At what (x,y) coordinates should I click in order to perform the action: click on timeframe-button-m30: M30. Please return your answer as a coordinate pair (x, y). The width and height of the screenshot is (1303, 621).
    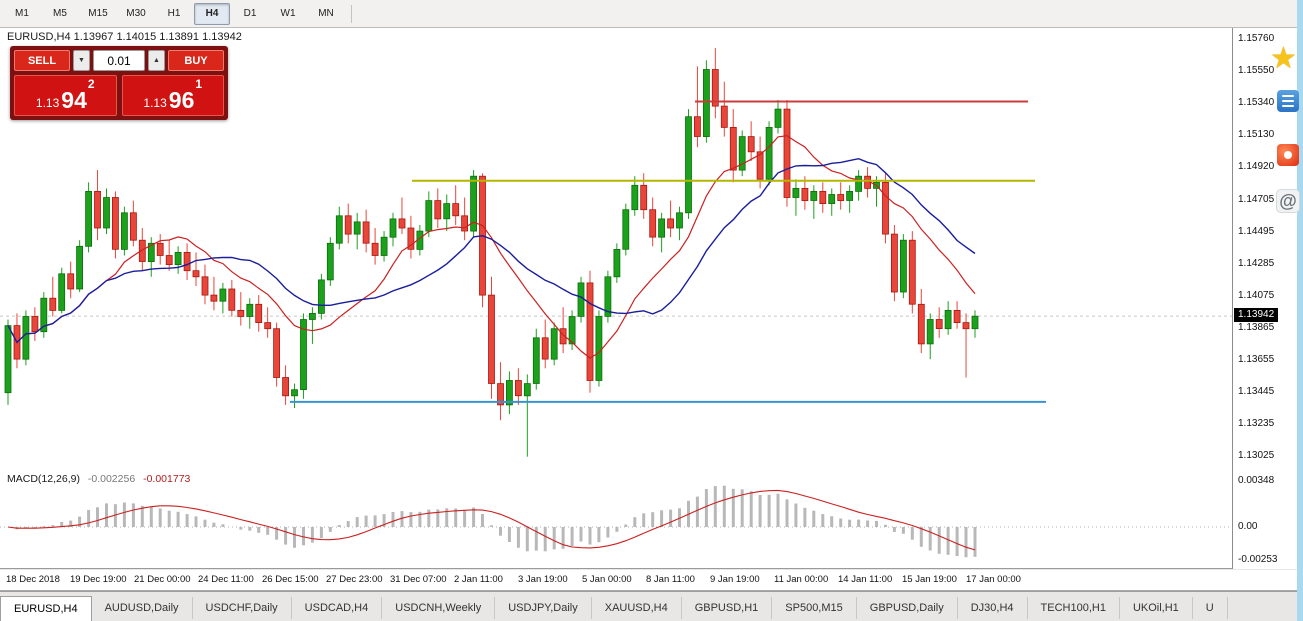
    Looking at the image, I should click on (136, 13).